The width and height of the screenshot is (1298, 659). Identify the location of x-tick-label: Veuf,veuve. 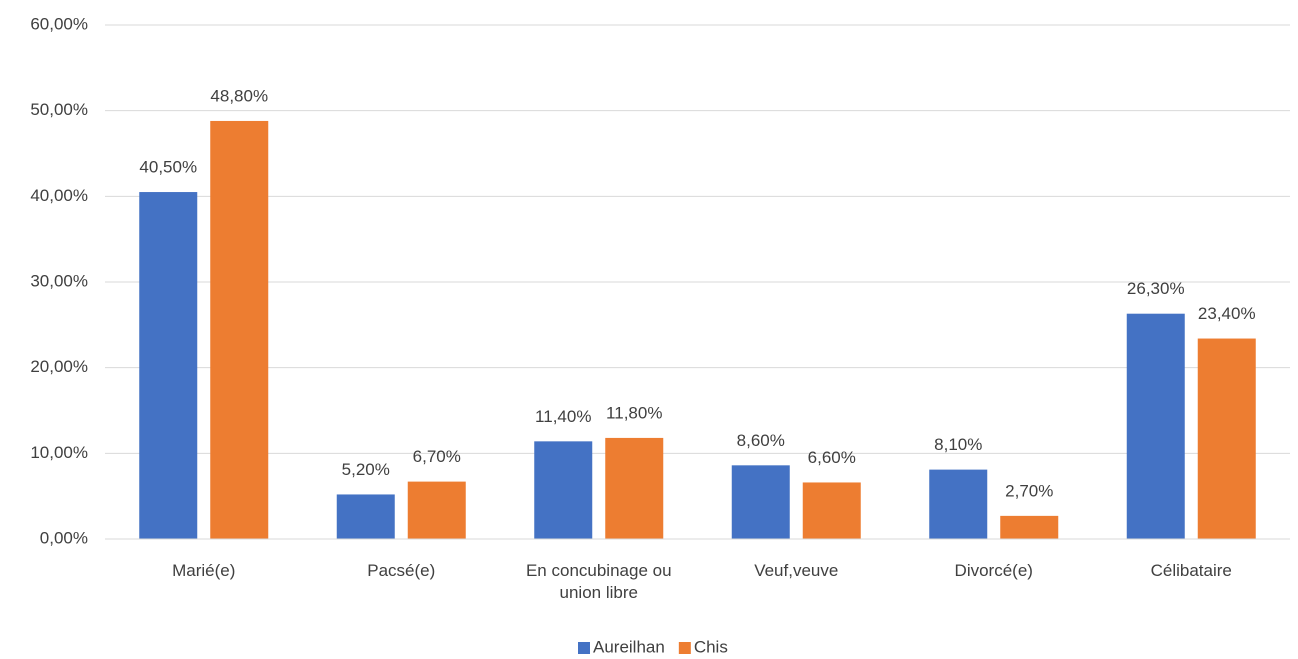
(796, 570).